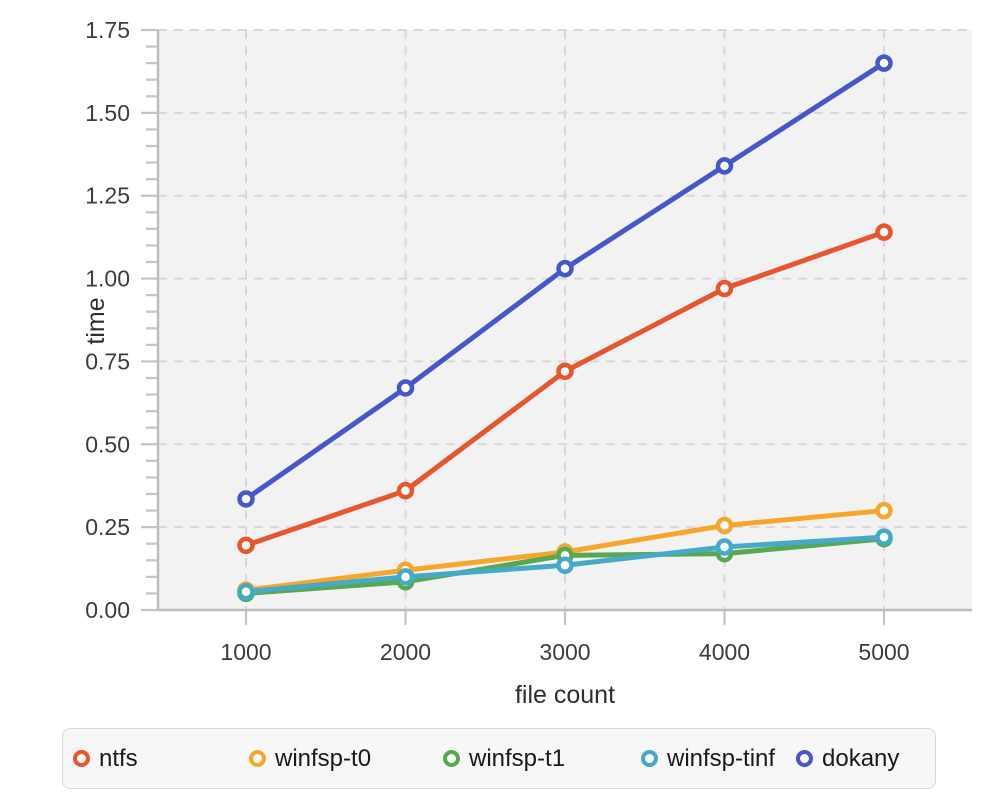 This screenshot has width=1000, height=800. I want to click on y-tick-label: 1.25, so click(107, 196).